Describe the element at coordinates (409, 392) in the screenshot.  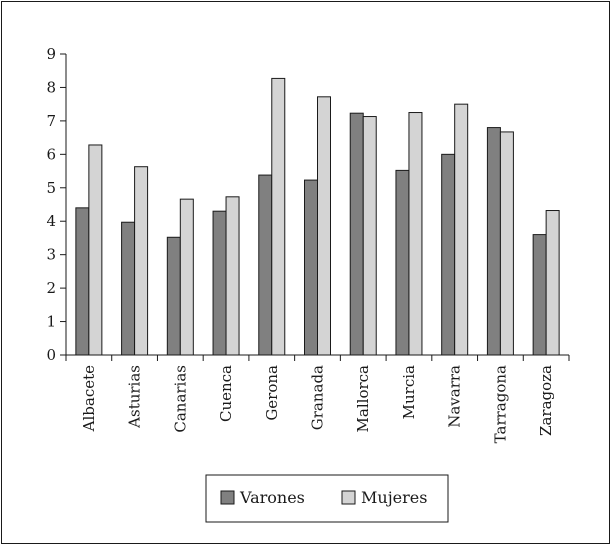
I see `x-category-label: Murcia` at that location.